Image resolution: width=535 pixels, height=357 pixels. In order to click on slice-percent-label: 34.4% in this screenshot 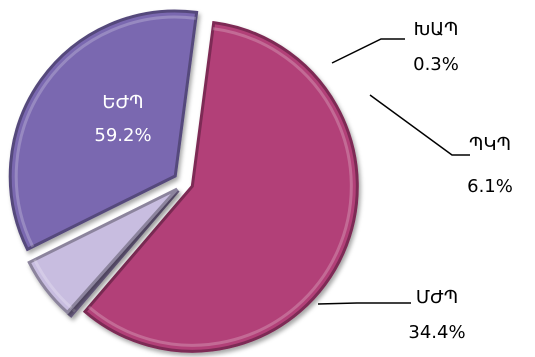, I will do `click(436, 332)`.